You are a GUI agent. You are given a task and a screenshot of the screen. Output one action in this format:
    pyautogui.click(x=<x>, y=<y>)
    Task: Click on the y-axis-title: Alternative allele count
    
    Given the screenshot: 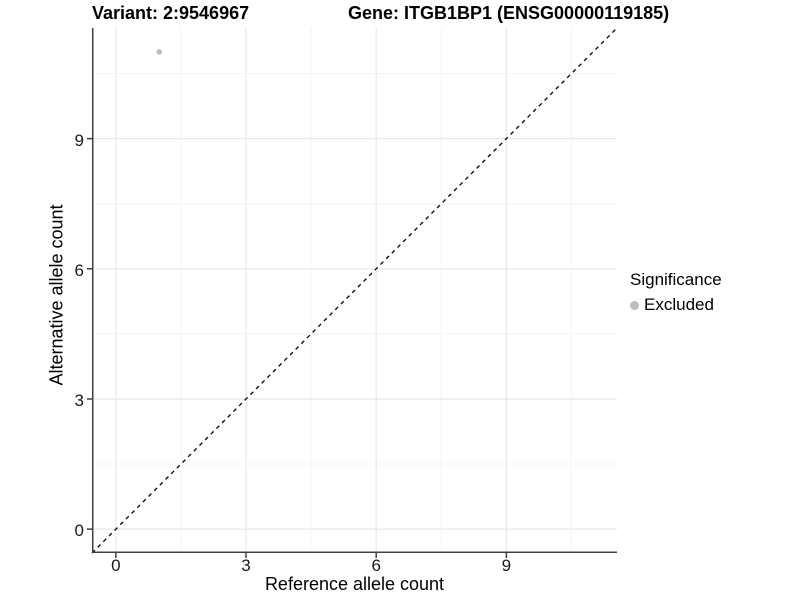 What is the action you would take?
    pyautogui.click(x=56, y=295)
    